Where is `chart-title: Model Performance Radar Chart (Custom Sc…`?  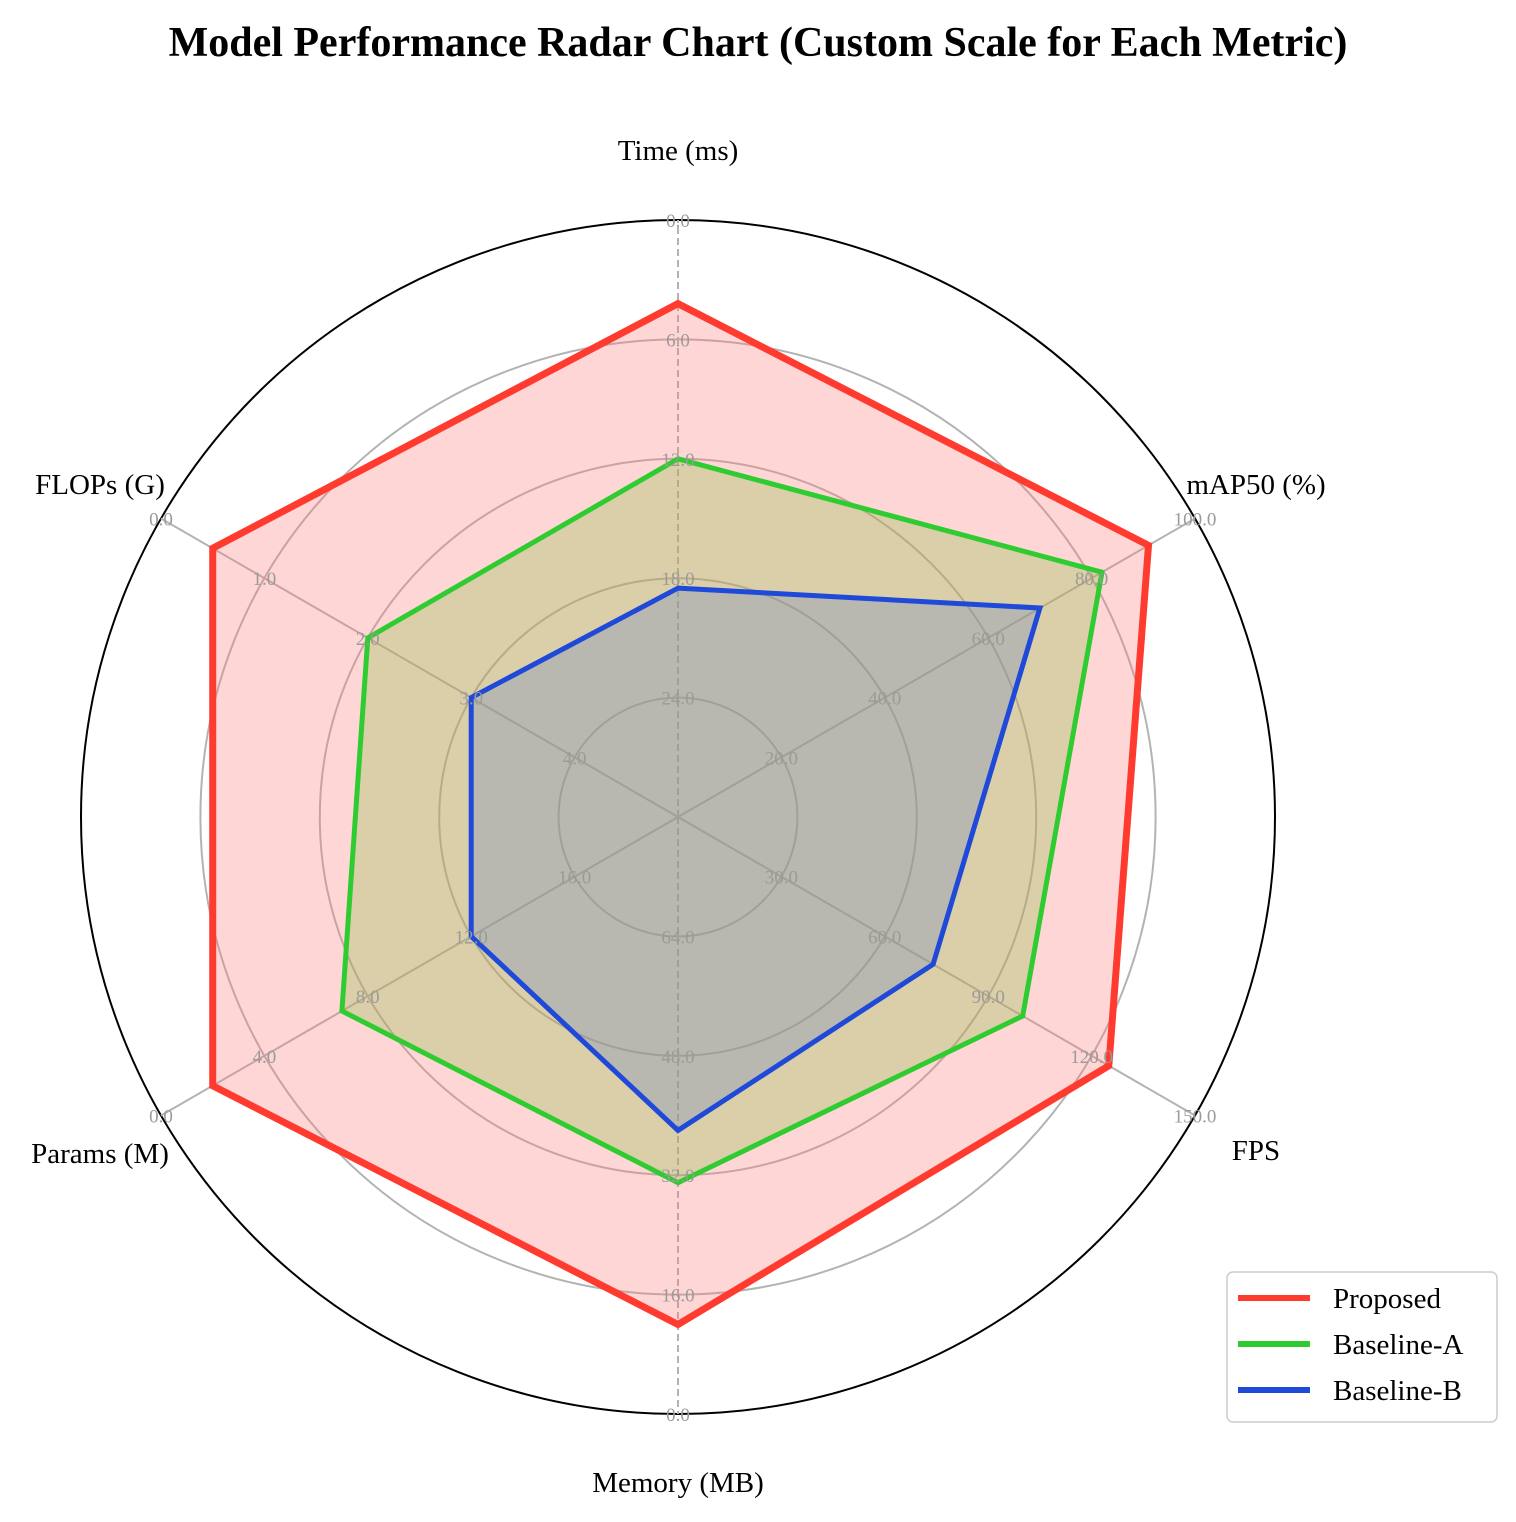
chart-title: Model Performance Radar Chart (Custom Sc… is located at coordinates (758, 43).